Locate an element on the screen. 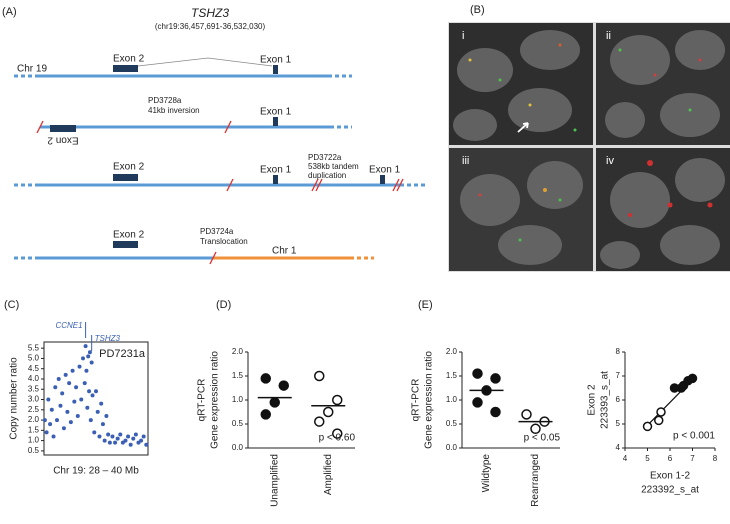  y-tick-label: 6 is located at coordinates (618, 399).